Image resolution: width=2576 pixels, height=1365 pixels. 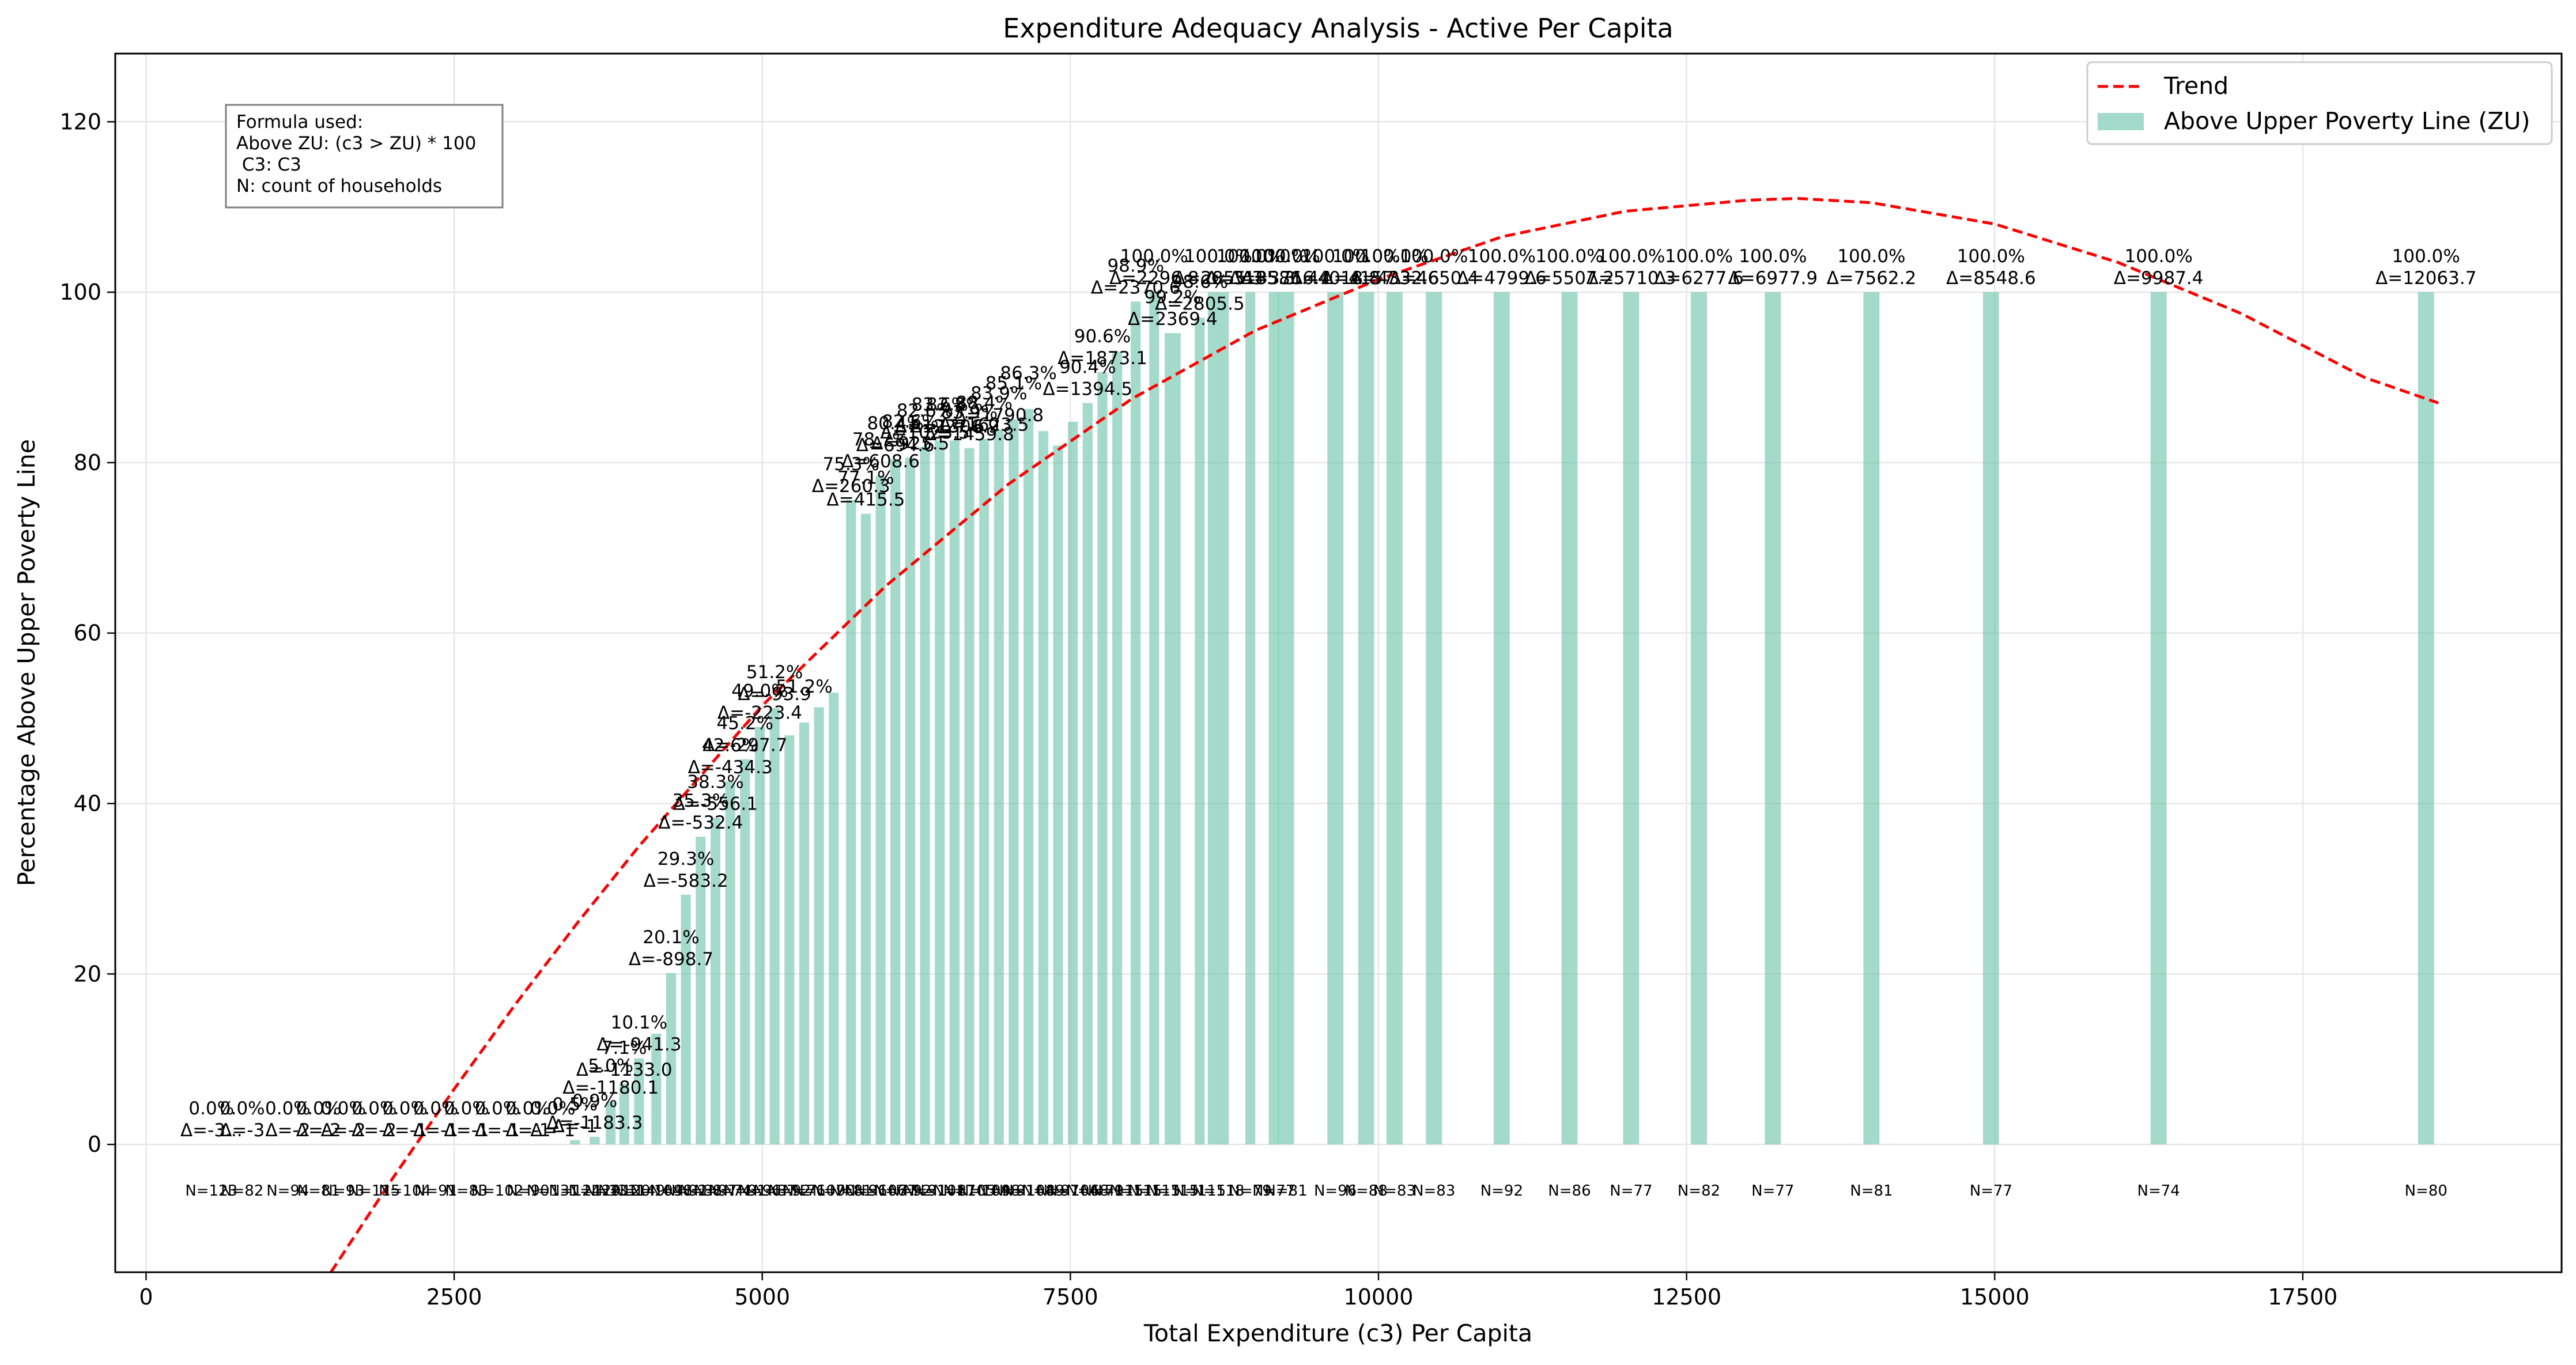 I want to click on bar-delta-label: Δ=6277.6, so click(x=1699, y=278).